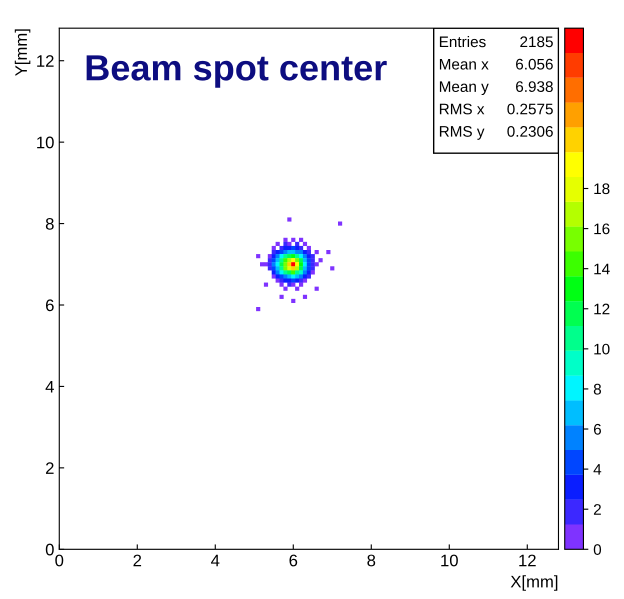 The height and width of the screenshot is (599, 624). I want to click on color-bar-label: 14, so click(602, 269).